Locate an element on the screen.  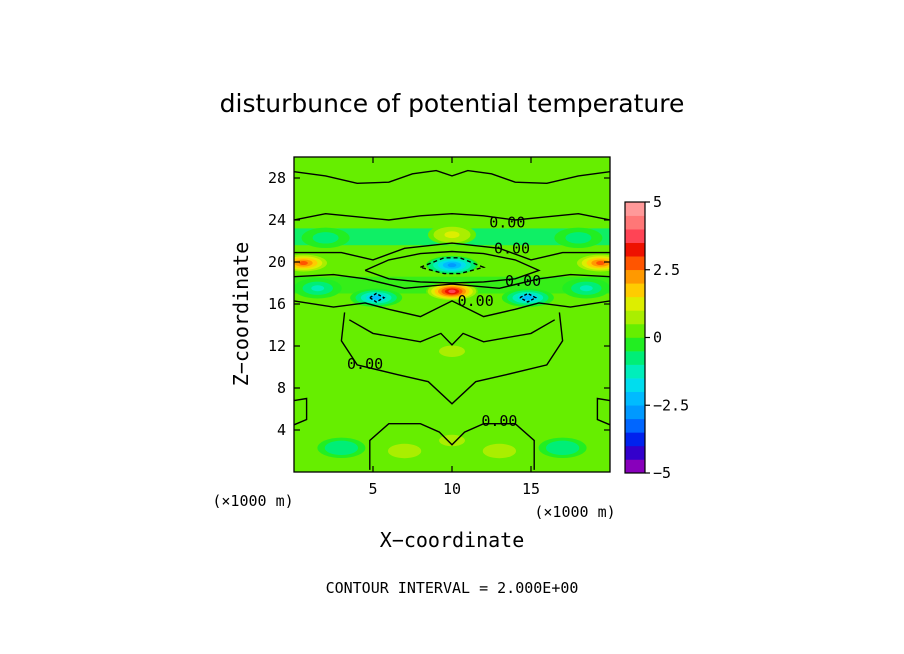
contour-loop-upper is located at coordinates (452, 267).